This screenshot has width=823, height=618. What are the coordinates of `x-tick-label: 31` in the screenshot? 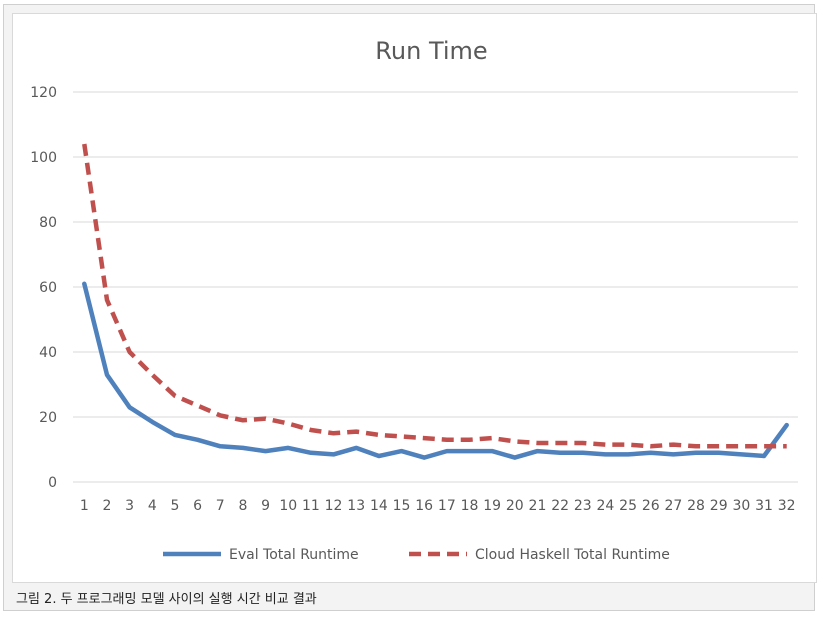 It's located at (764, 506).